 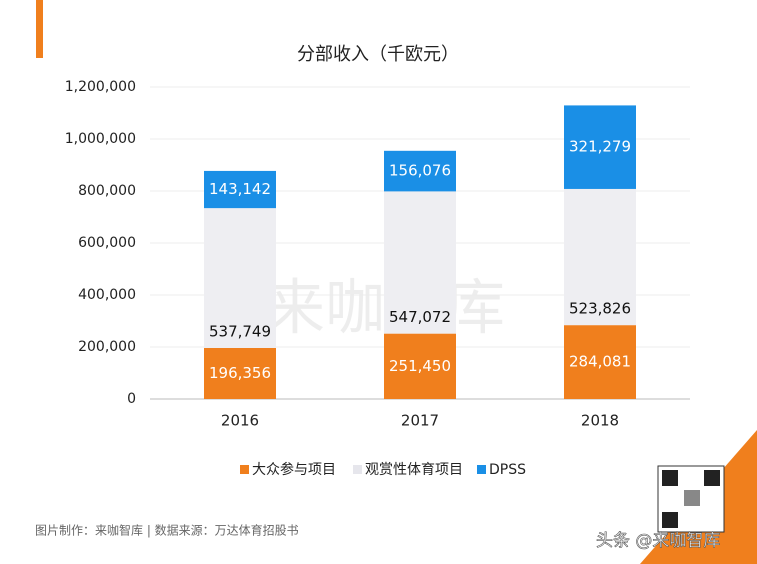 What do you see at coordinates (131, 399) in the screenshot?
I see `y-tick-label: 0` at bounding box center [131, 399].